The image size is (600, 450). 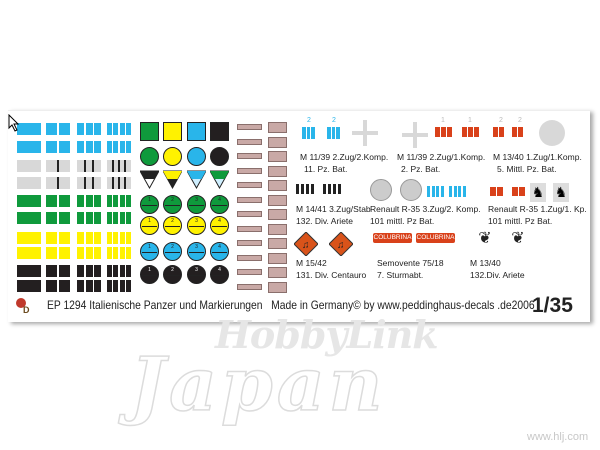 I want to click on caption-line1: M 11/39 2.Zug/1.Komp., so click(x=441, y=157).